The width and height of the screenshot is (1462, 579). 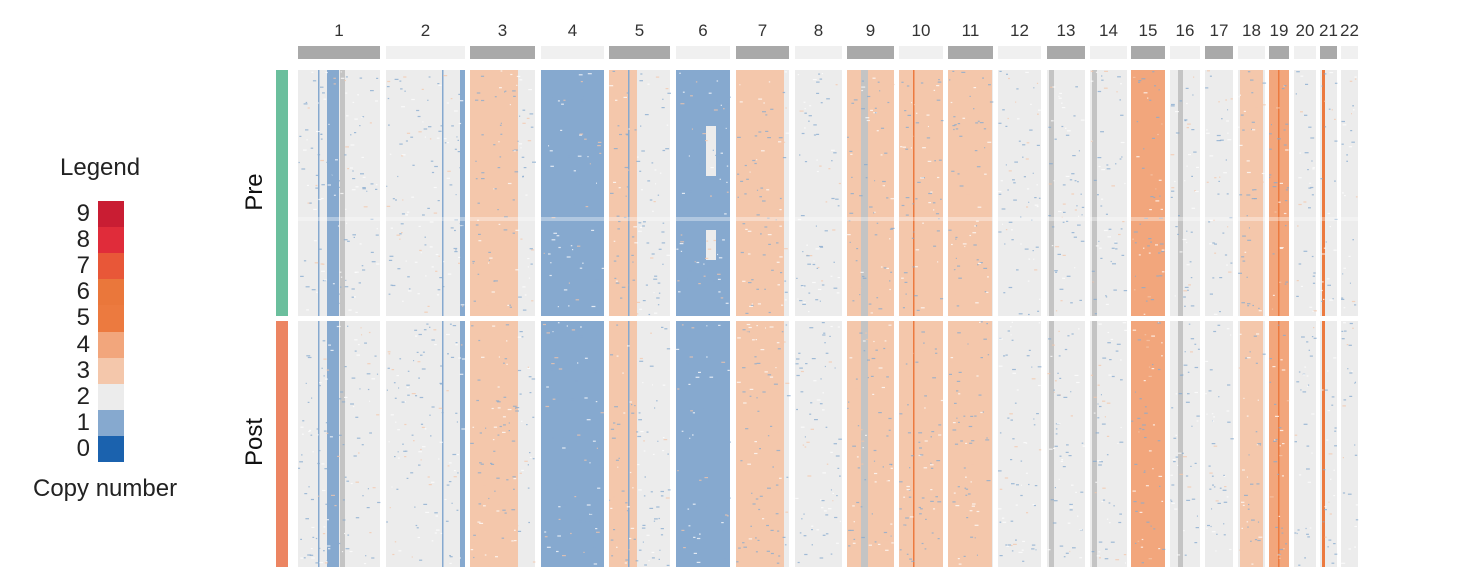 What do you see at coordinates (760, 193) in the screenshot?
I see `segment-pre-chr7` at bounding box center [760, 193].